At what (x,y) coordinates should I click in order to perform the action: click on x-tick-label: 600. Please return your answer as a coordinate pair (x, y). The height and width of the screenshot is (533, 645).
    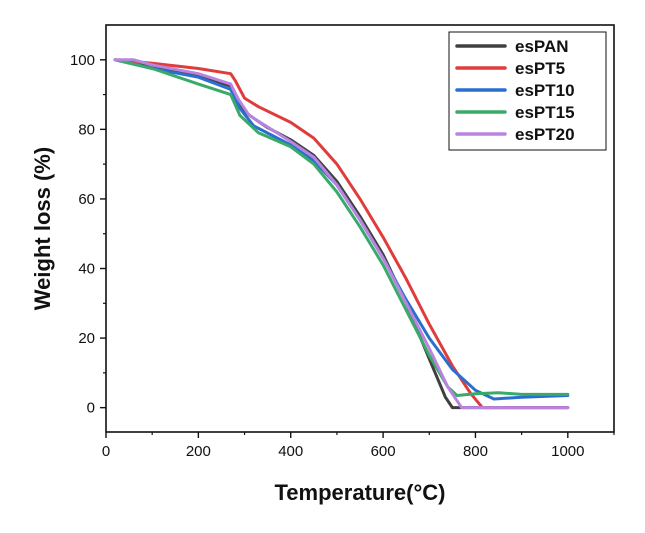
    Looking at the image, I should click on (383, 451).